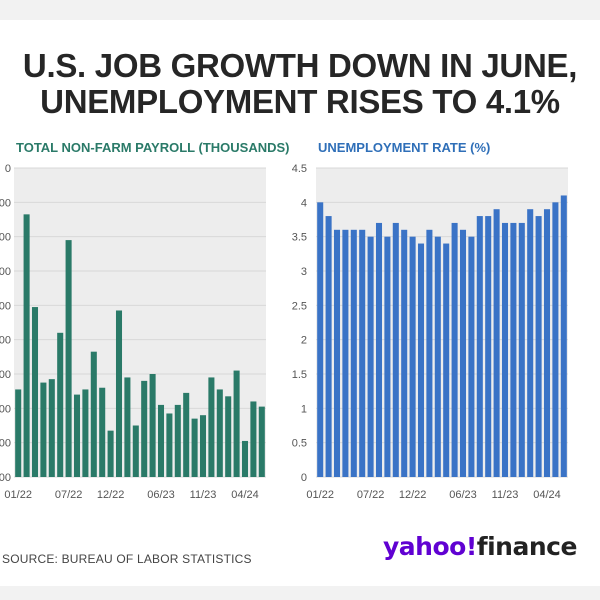  I want to click on payroll-x-tick-label: 07/22, so click(69, 495).